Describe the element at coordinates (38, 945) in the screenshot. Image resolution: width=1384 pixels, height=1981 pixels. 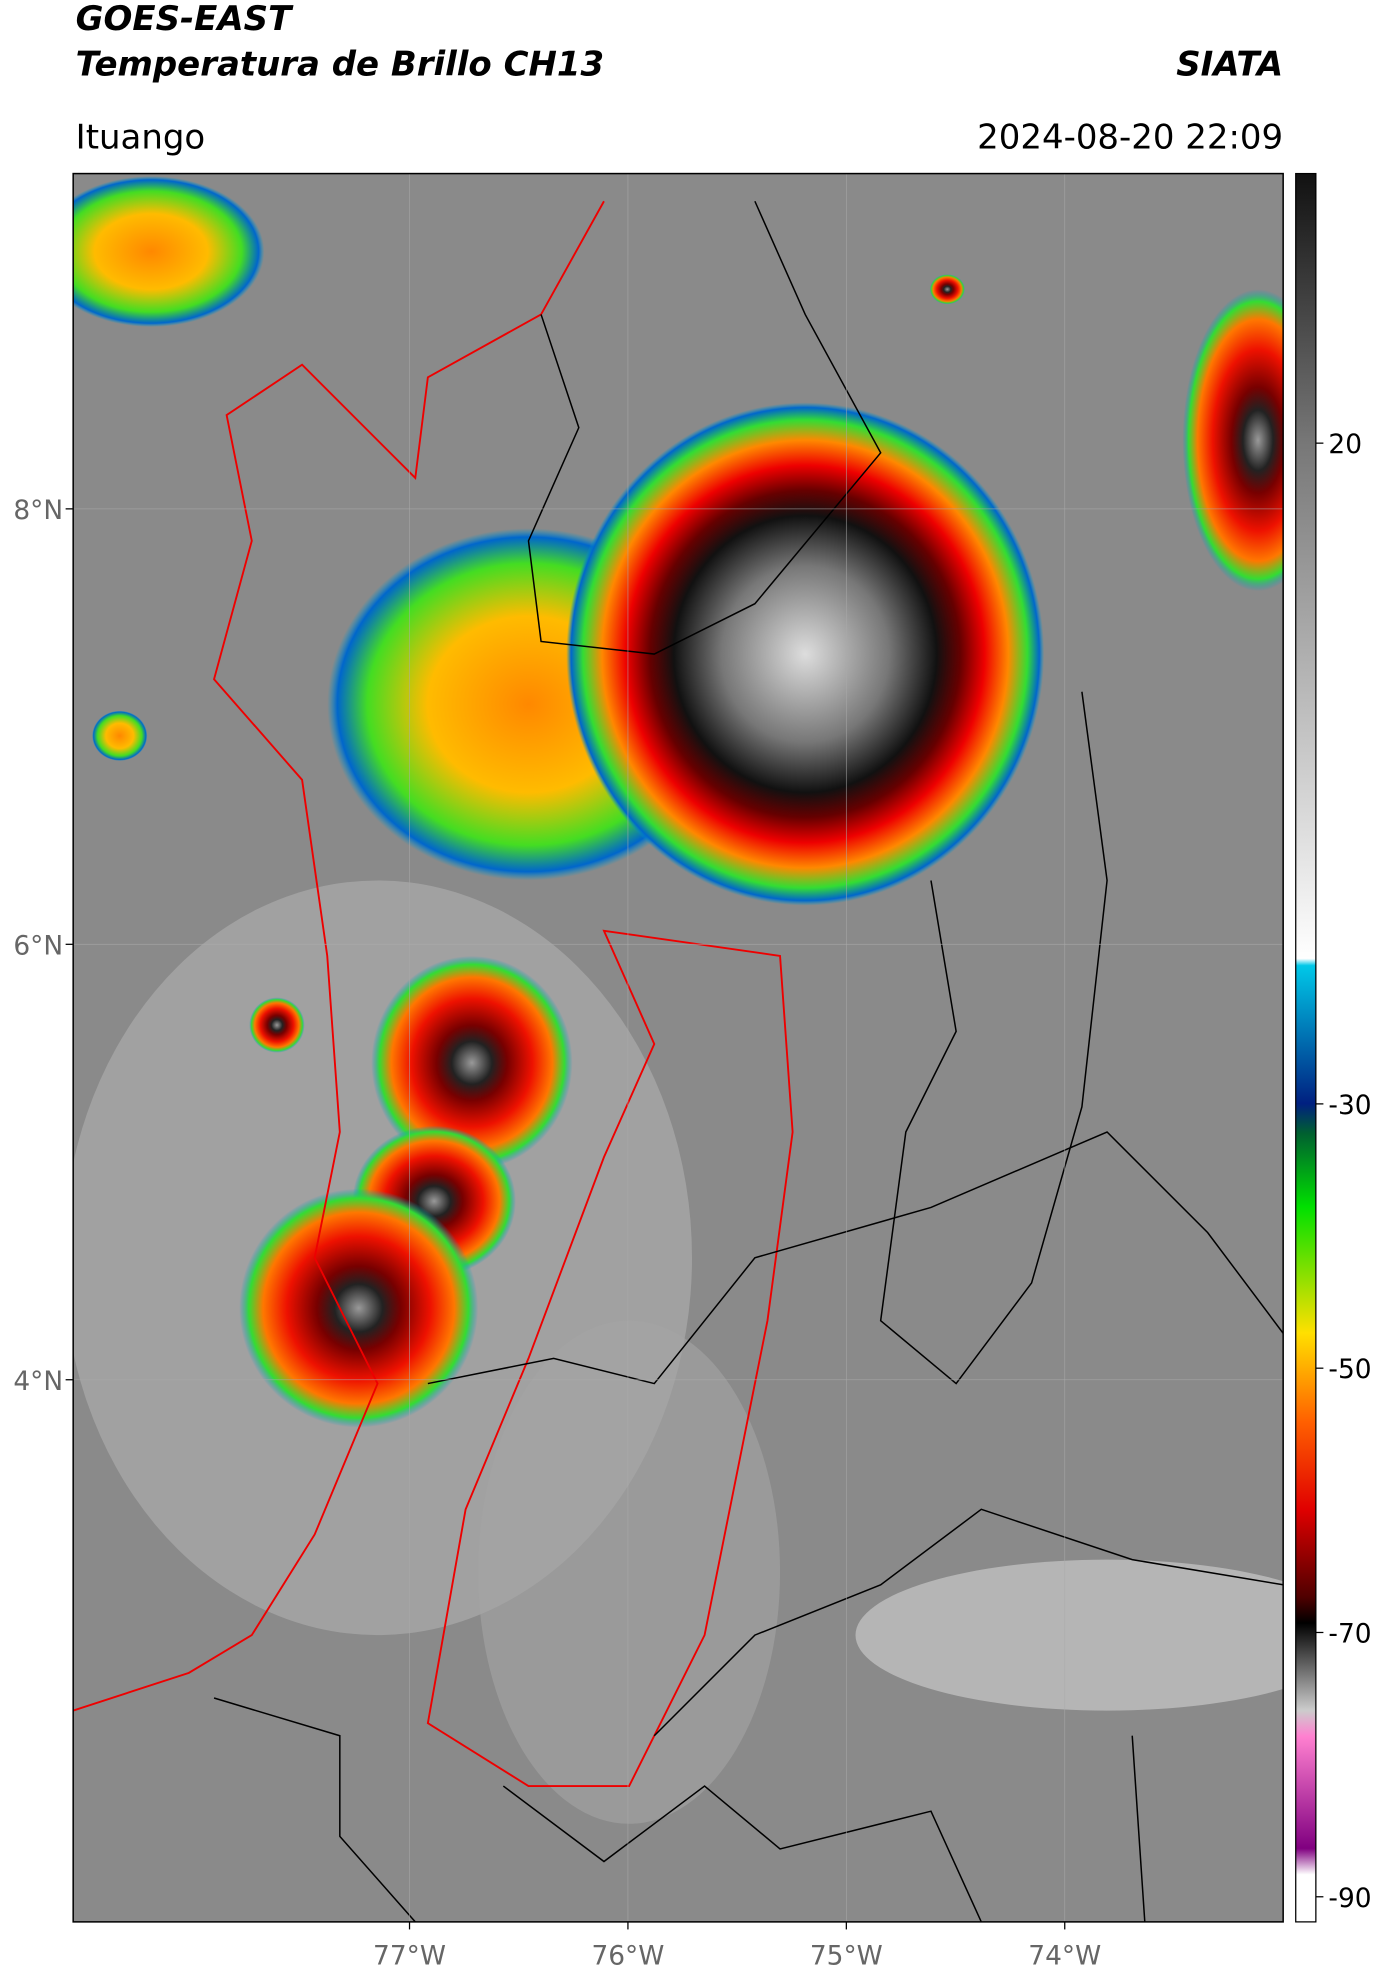
I see `lat-tick-label: 6°N` at that location.